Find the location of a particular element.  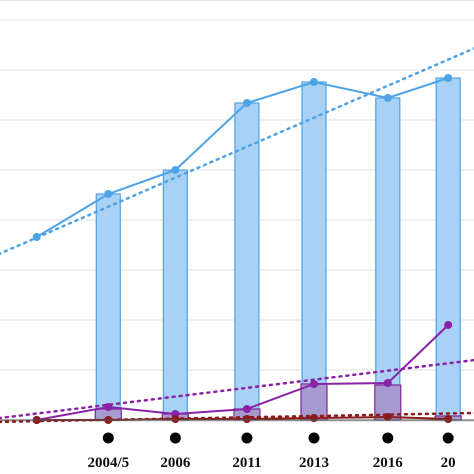

x-axis: 2004/5 2006 2011 2013 2016 20 is located at coordinates (237, 445).